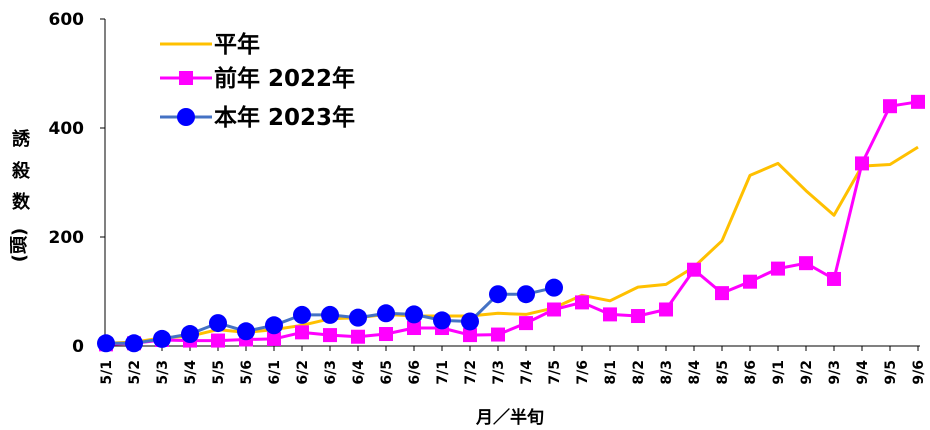 Image resolution: width=930 pixels, height=430 pixels. Describe the element at coordinates (191, 372) in the screenshot. I see `x-tick-label: 5/4` at that location.